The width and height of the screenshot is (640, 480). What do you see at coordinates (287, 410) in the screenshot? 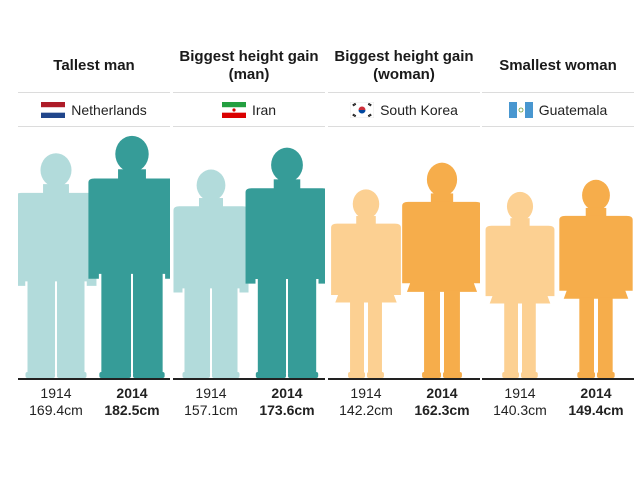
I see `height-2014-label: 173.6cm` at bounding box center [287, 410].